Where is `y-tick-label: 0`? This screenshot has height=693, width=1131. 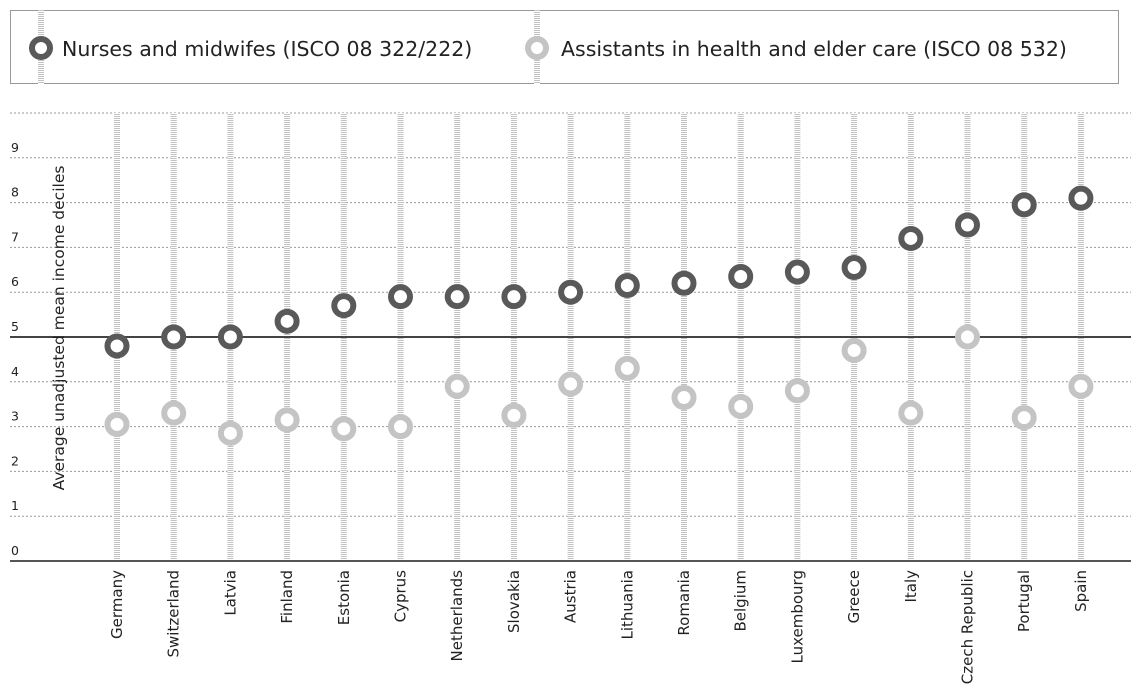 y-tick-label: 0 is located at coordinates (15, 550).